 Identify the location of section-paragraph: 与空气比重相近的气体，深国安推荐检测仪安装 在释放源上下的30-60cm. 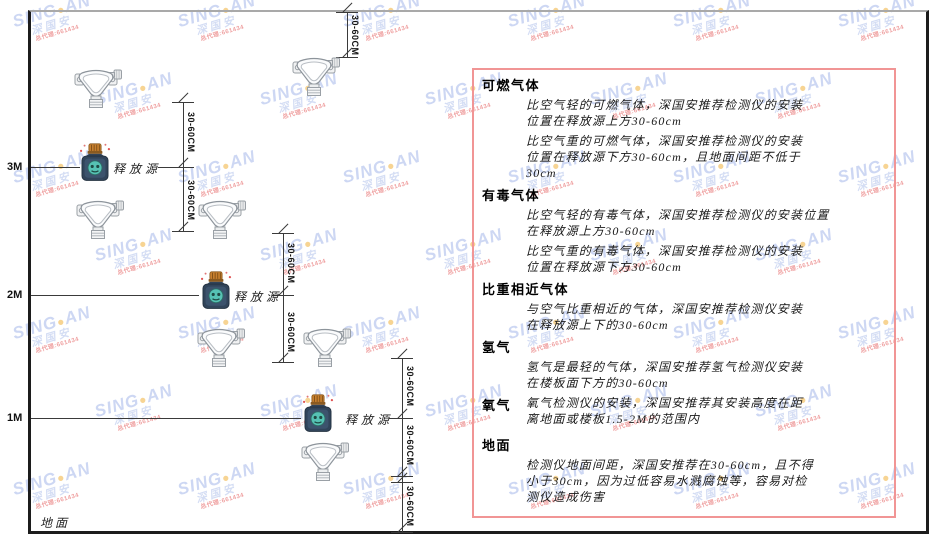
(665, 317).